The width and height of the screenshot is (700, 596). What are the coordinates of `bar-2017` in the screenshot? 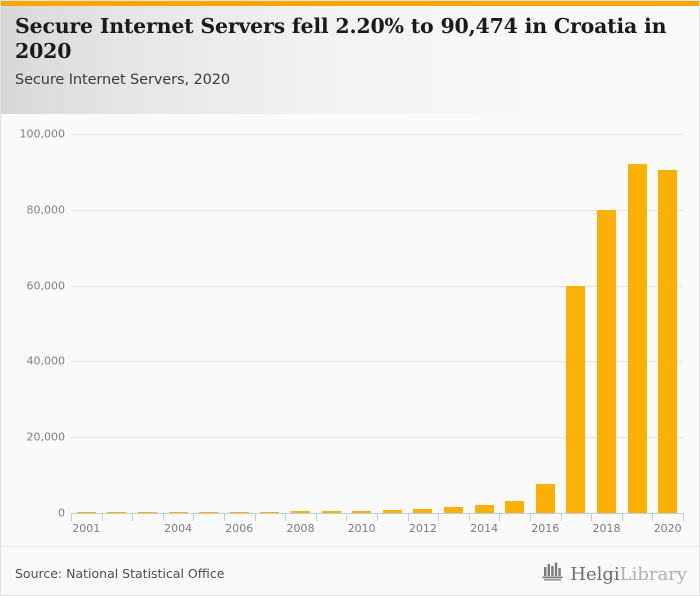 It's located at (576, 399).